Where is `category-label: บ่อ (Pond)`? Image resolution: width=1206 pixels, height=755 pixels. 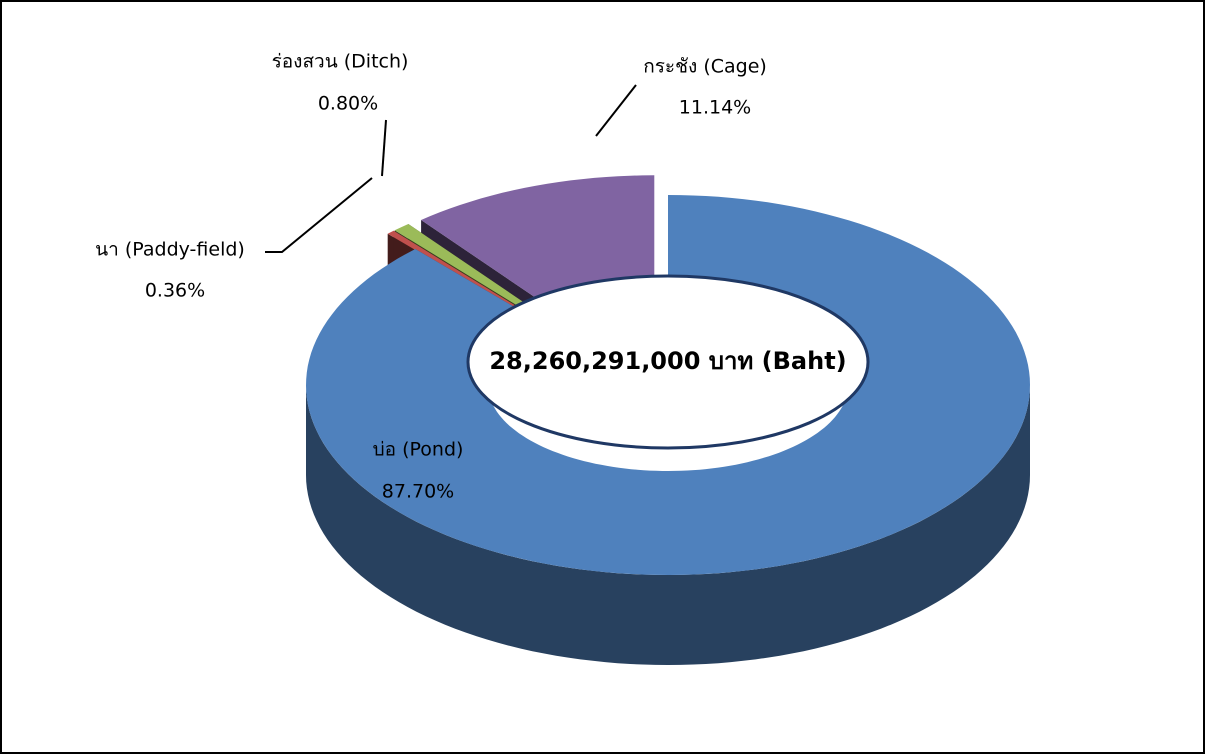 category-label: บ่อ (Pond) is located at coordinates (418, 450).